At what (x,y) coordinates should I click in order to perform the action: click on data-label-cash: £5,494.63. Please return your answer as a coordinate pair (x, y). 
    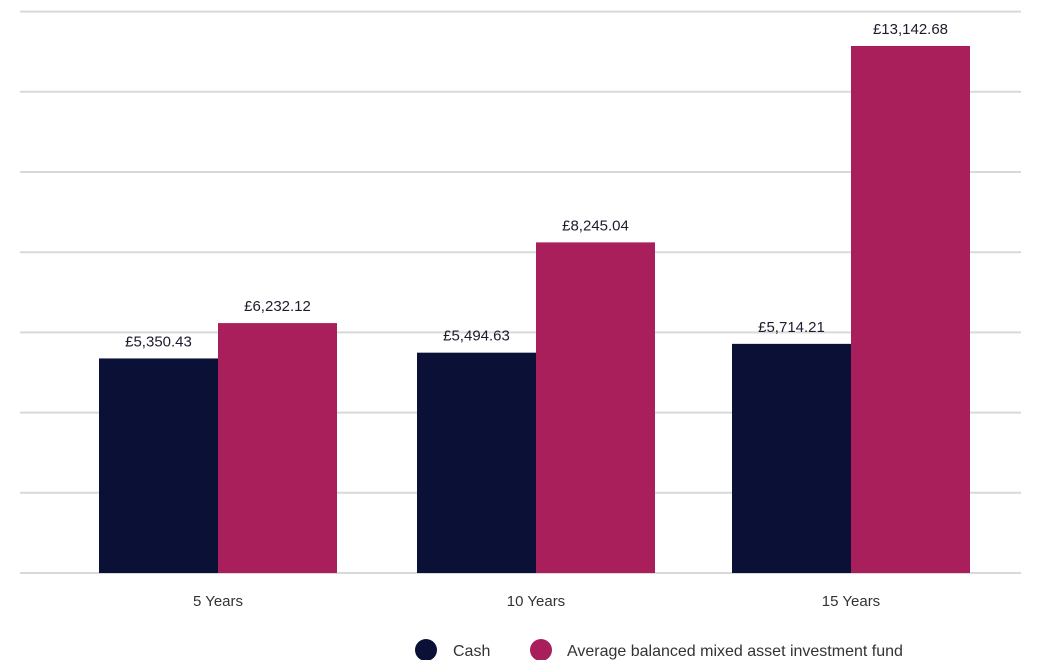
    Looking at the image, I should click on (476, 336).